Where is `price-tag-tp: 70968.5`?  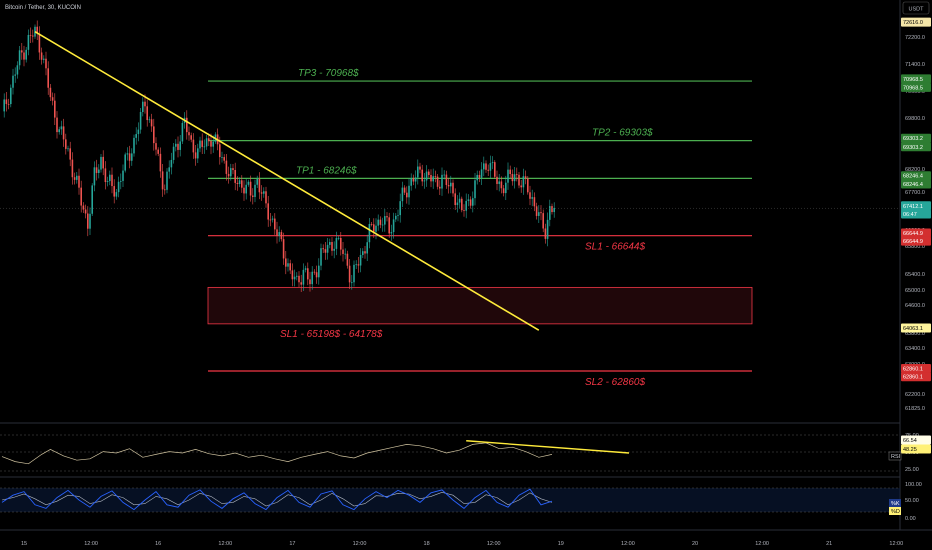
price-tag-tp: 70968.5 is located at coordinates (916, 79).